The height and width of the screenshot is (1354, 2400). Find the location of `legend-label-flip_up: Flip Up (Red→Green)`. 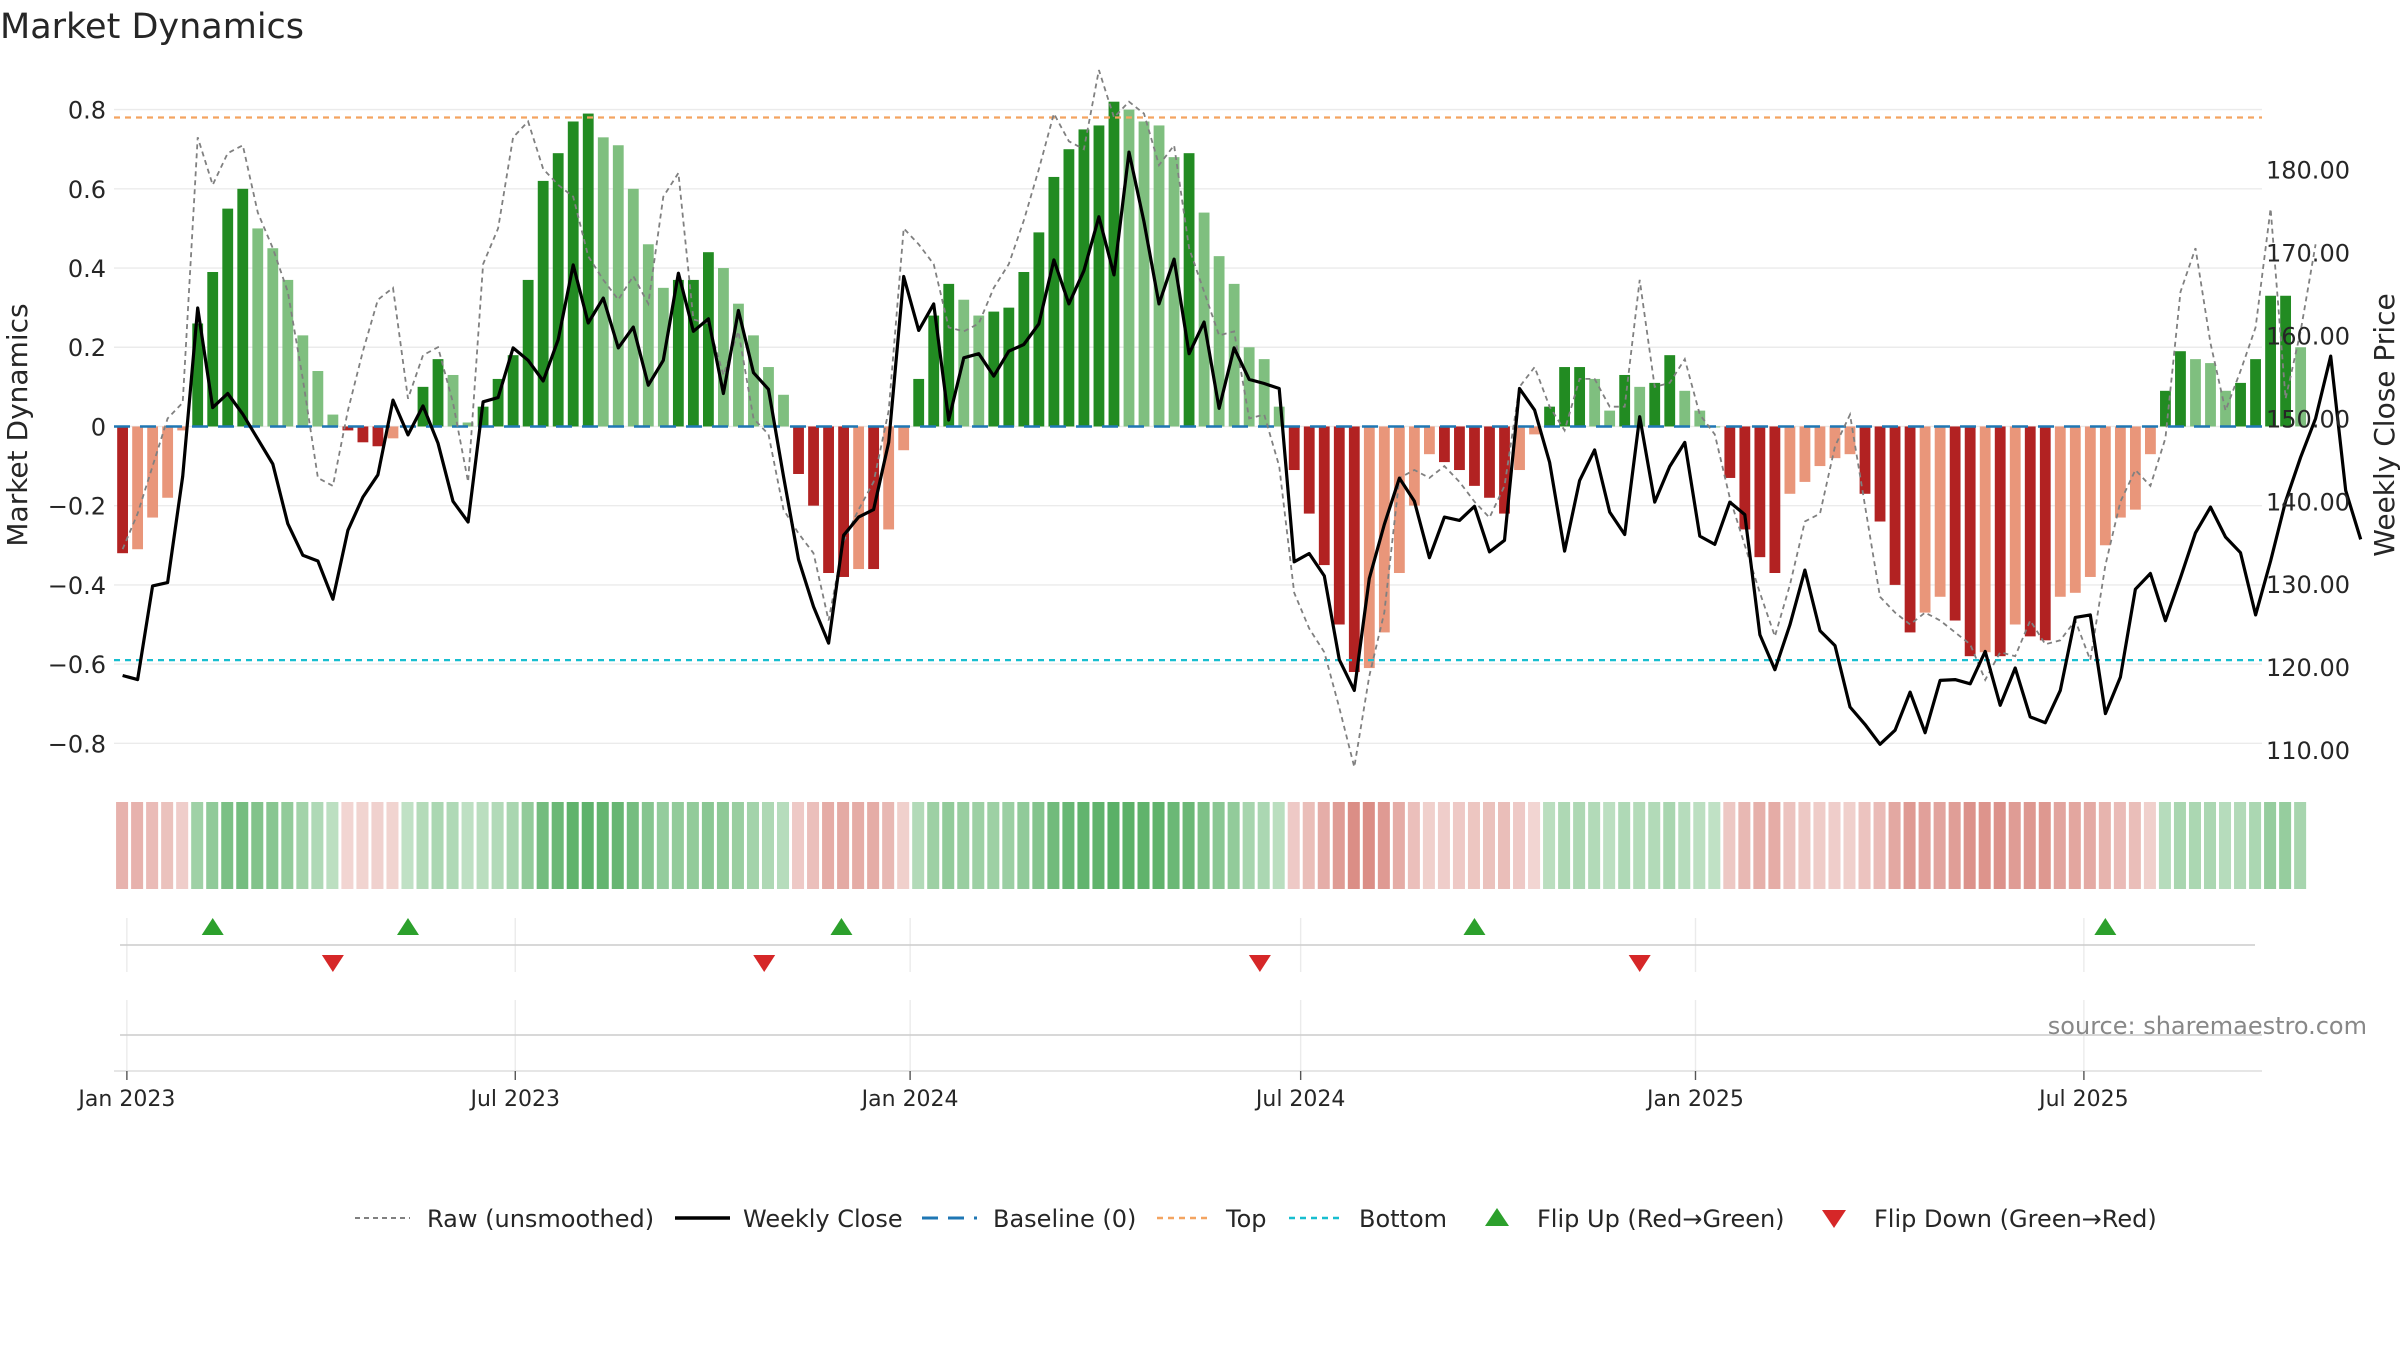

legend-label-flip_up: Flip Up (Red→Green) is located at coordinates (1661, 1219).